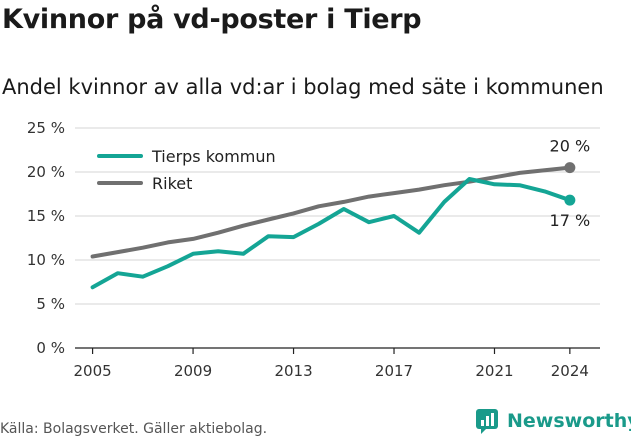  I want to click on x-tick-label: 2017, so click(394, 371).